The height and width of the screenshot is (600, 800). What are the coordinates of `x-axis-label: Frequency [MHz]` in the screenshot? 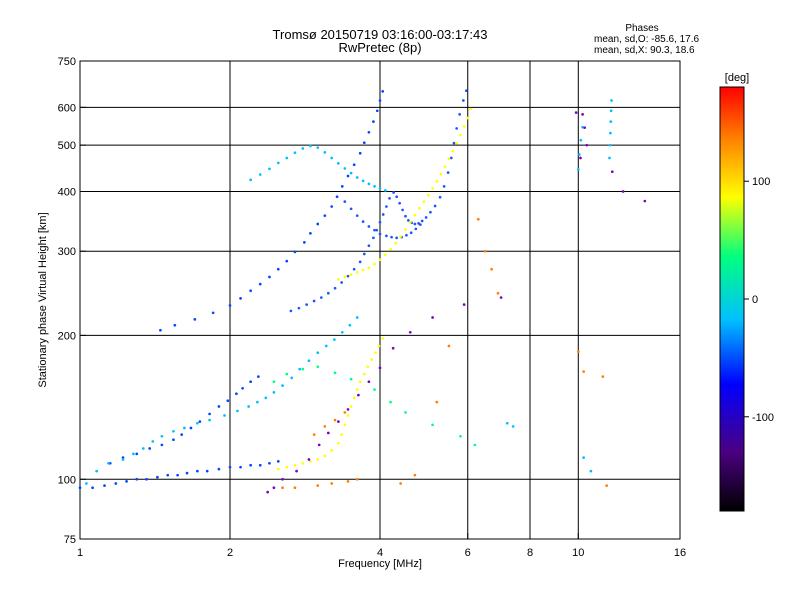 It's located at (380, 564).